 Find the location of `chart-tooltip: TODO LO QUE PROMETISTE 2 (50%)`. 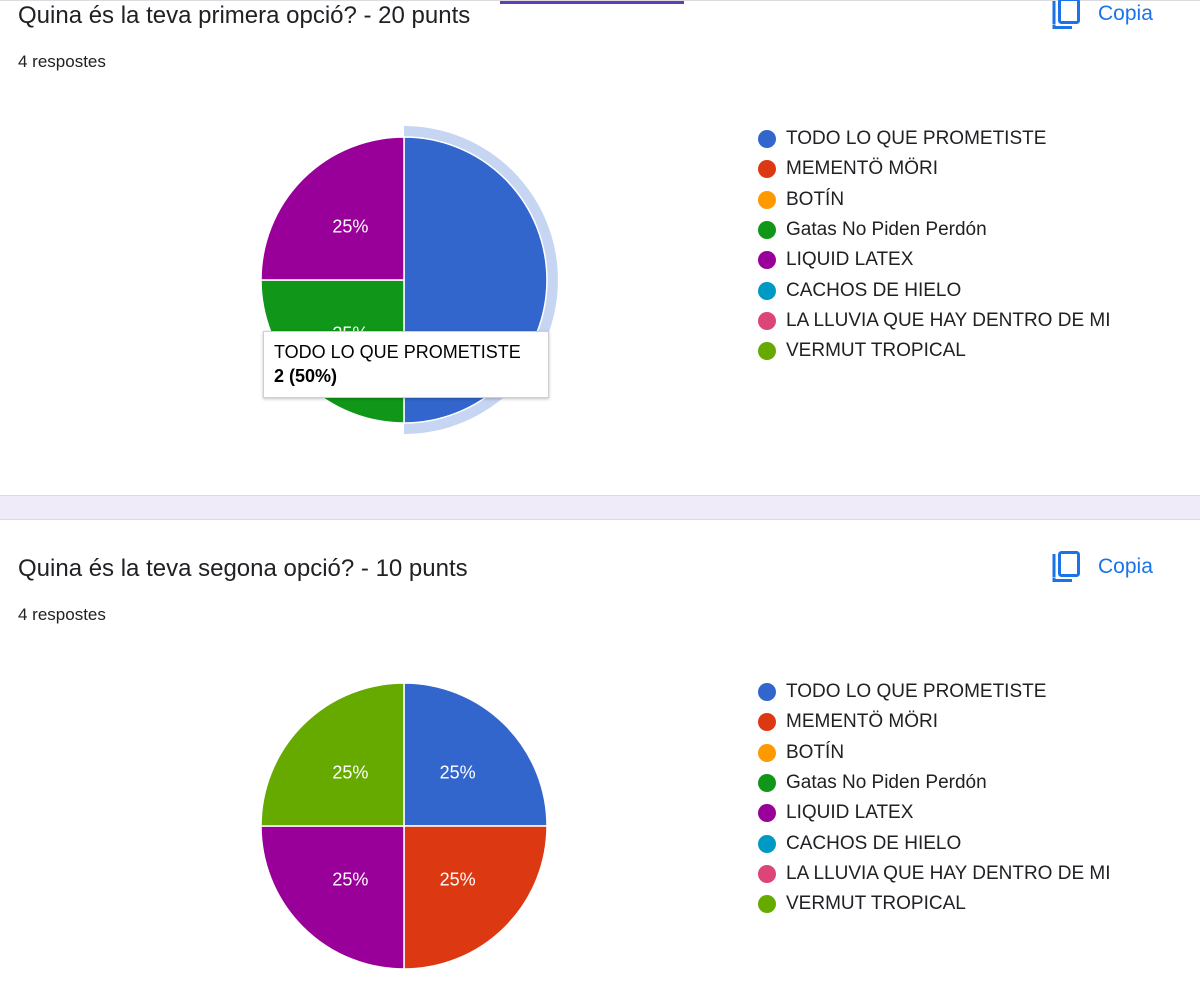

chart-tooltip: TODO LO QUE PROMETISTE 2 (50%) is located at coordinates (406, 364).